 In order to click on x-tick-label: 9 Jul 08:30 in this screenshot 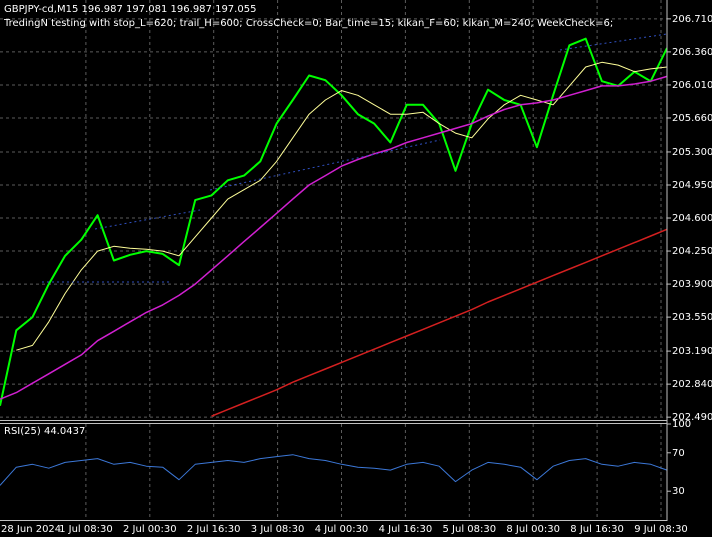, I will do `click(661, 529)`.